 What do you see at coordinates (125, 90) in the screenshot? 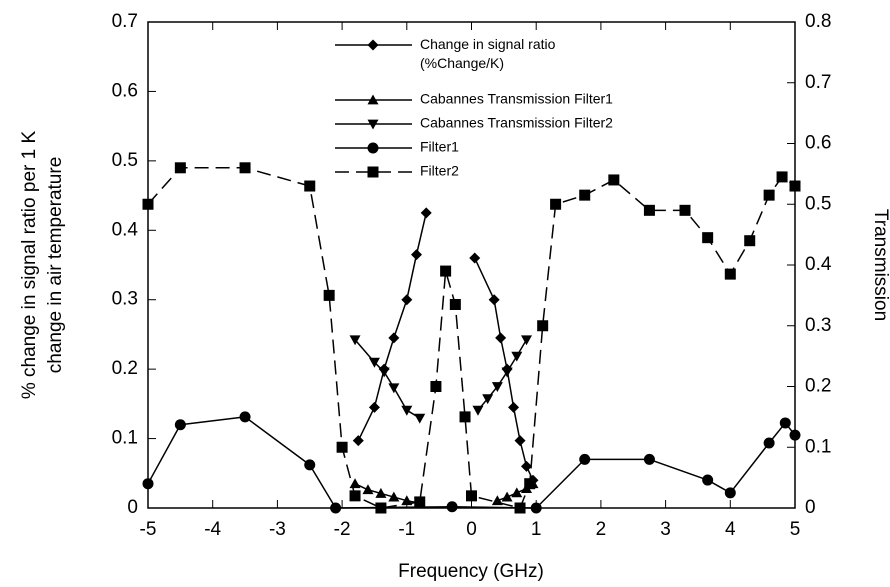
I see `y-tick-label: 0.6` at bounding box center [125, 90].